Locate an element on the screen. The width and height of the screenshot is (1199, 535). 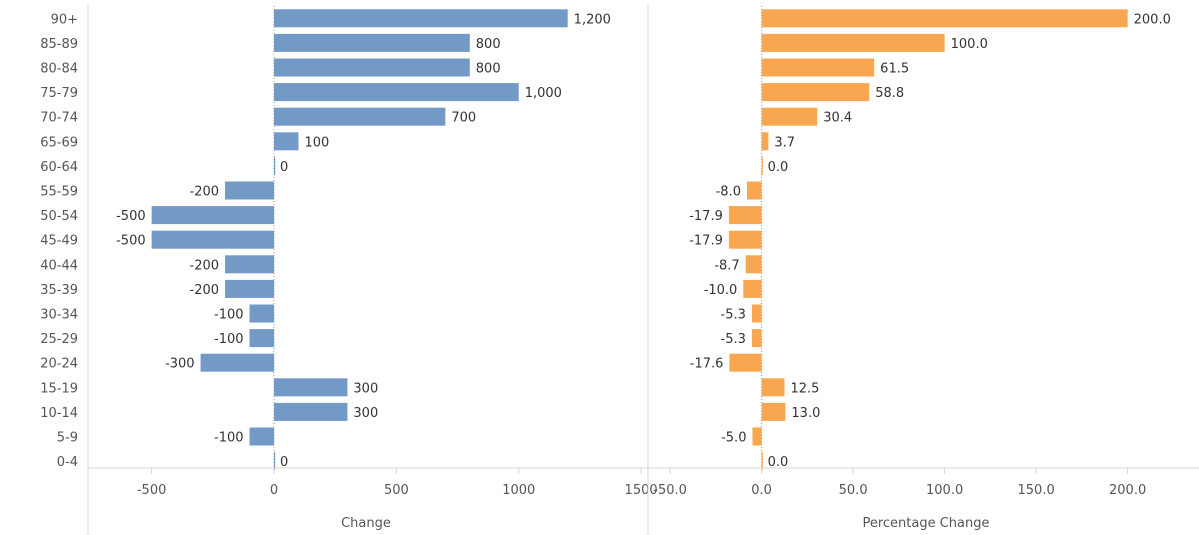
data-label: 700 is located at coordinates (463, 118).